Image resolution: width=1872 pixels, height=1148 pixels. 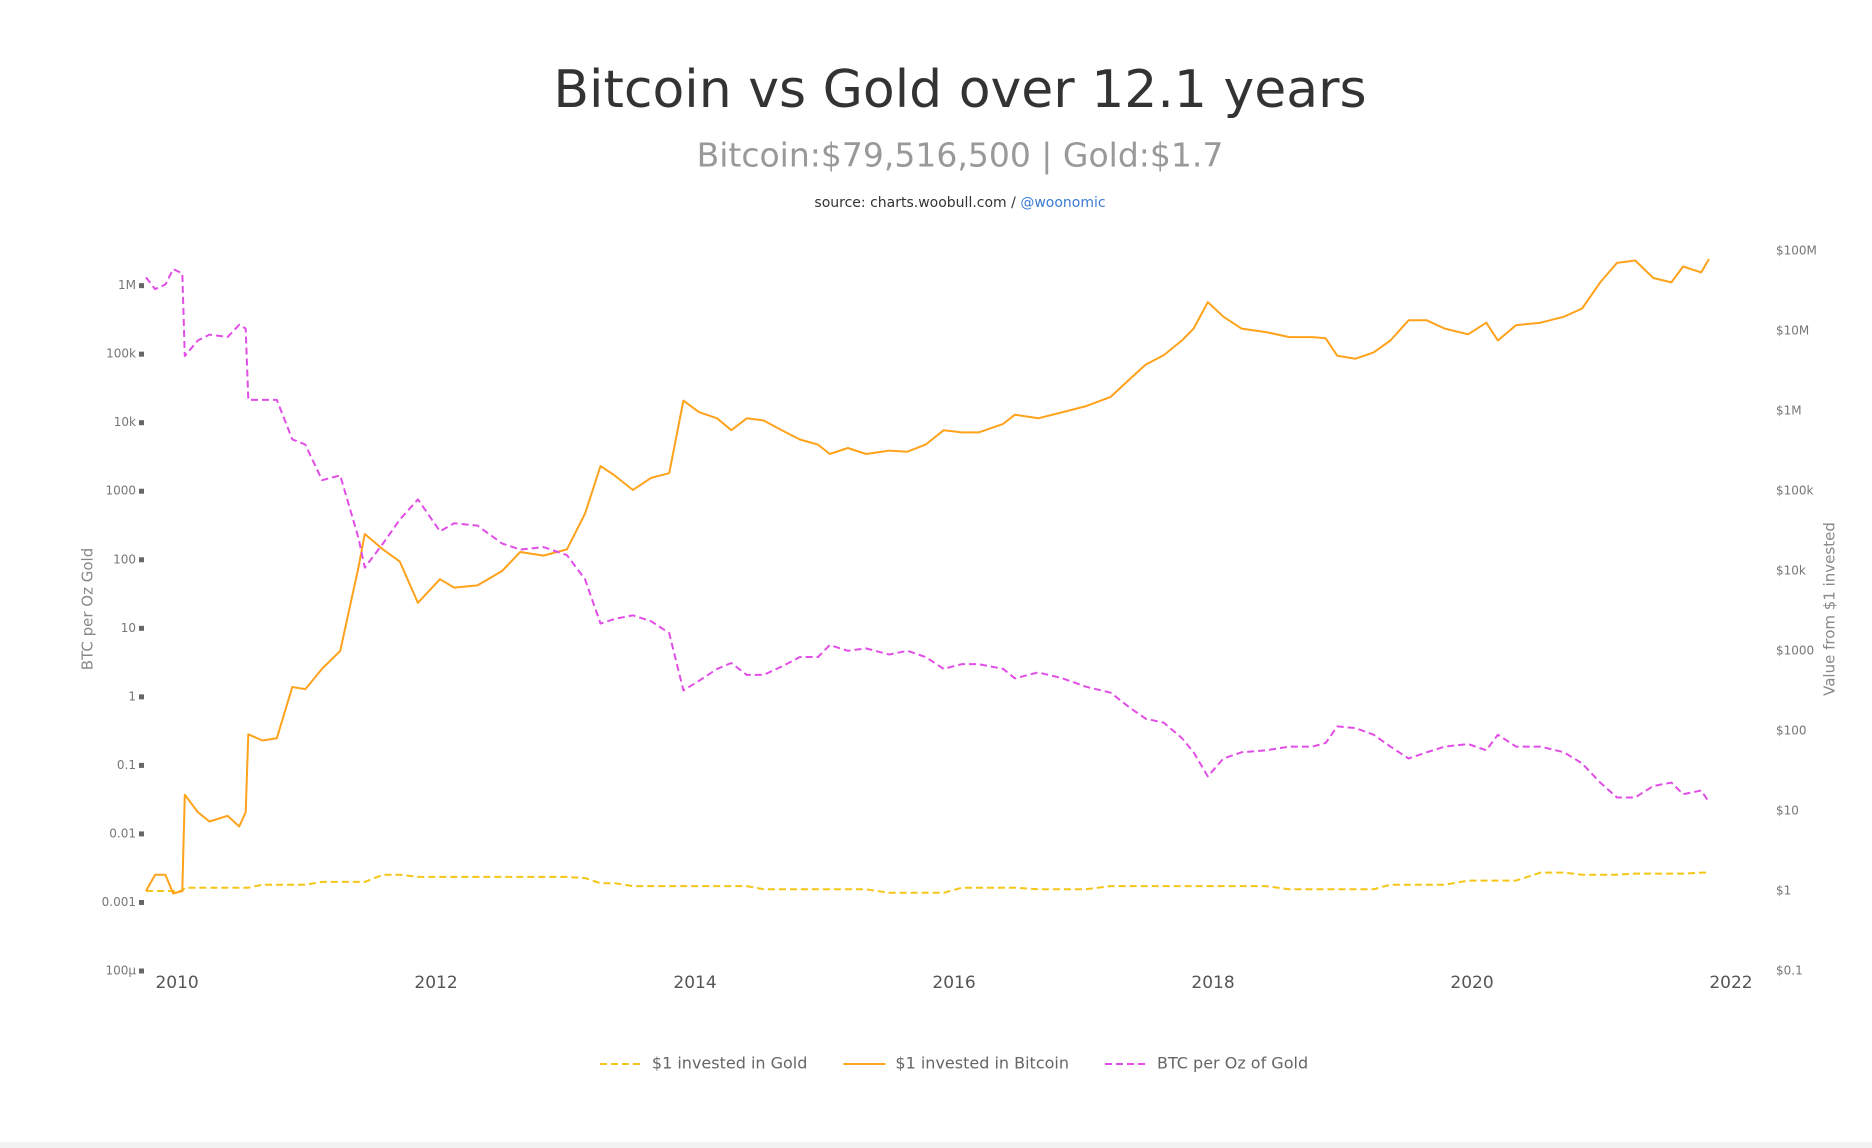 I want to click on y2-tick-label: $0.1, so click(x=1789, y=971).